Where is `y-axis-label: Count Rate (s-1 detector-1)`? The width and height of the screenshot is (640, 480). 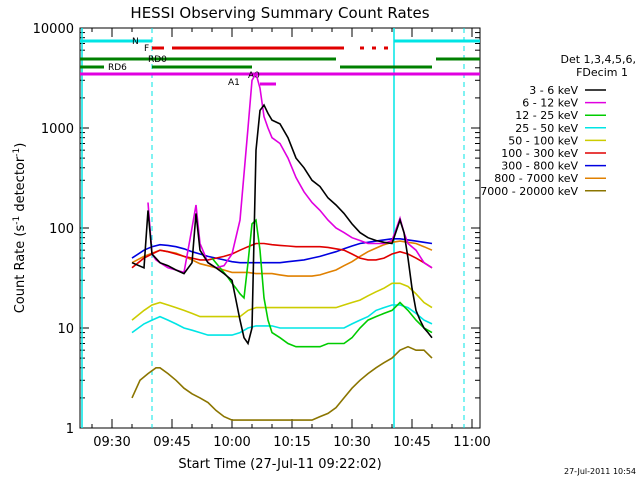
y-axis-label: Count Rate (s-1 detector-1) is located at coordinates (20, 228).